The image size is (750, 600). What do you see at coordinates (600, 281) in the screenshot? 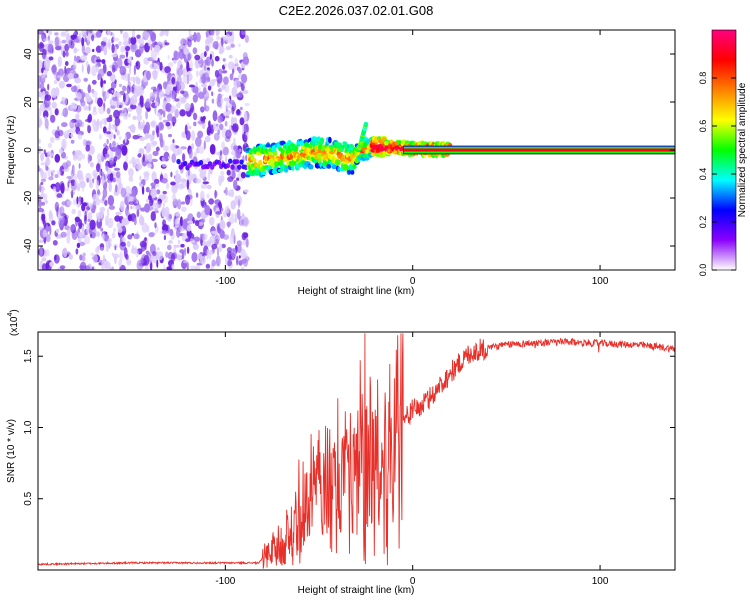
I see `x-tick-label: 100` at bounding box center [600, 281].